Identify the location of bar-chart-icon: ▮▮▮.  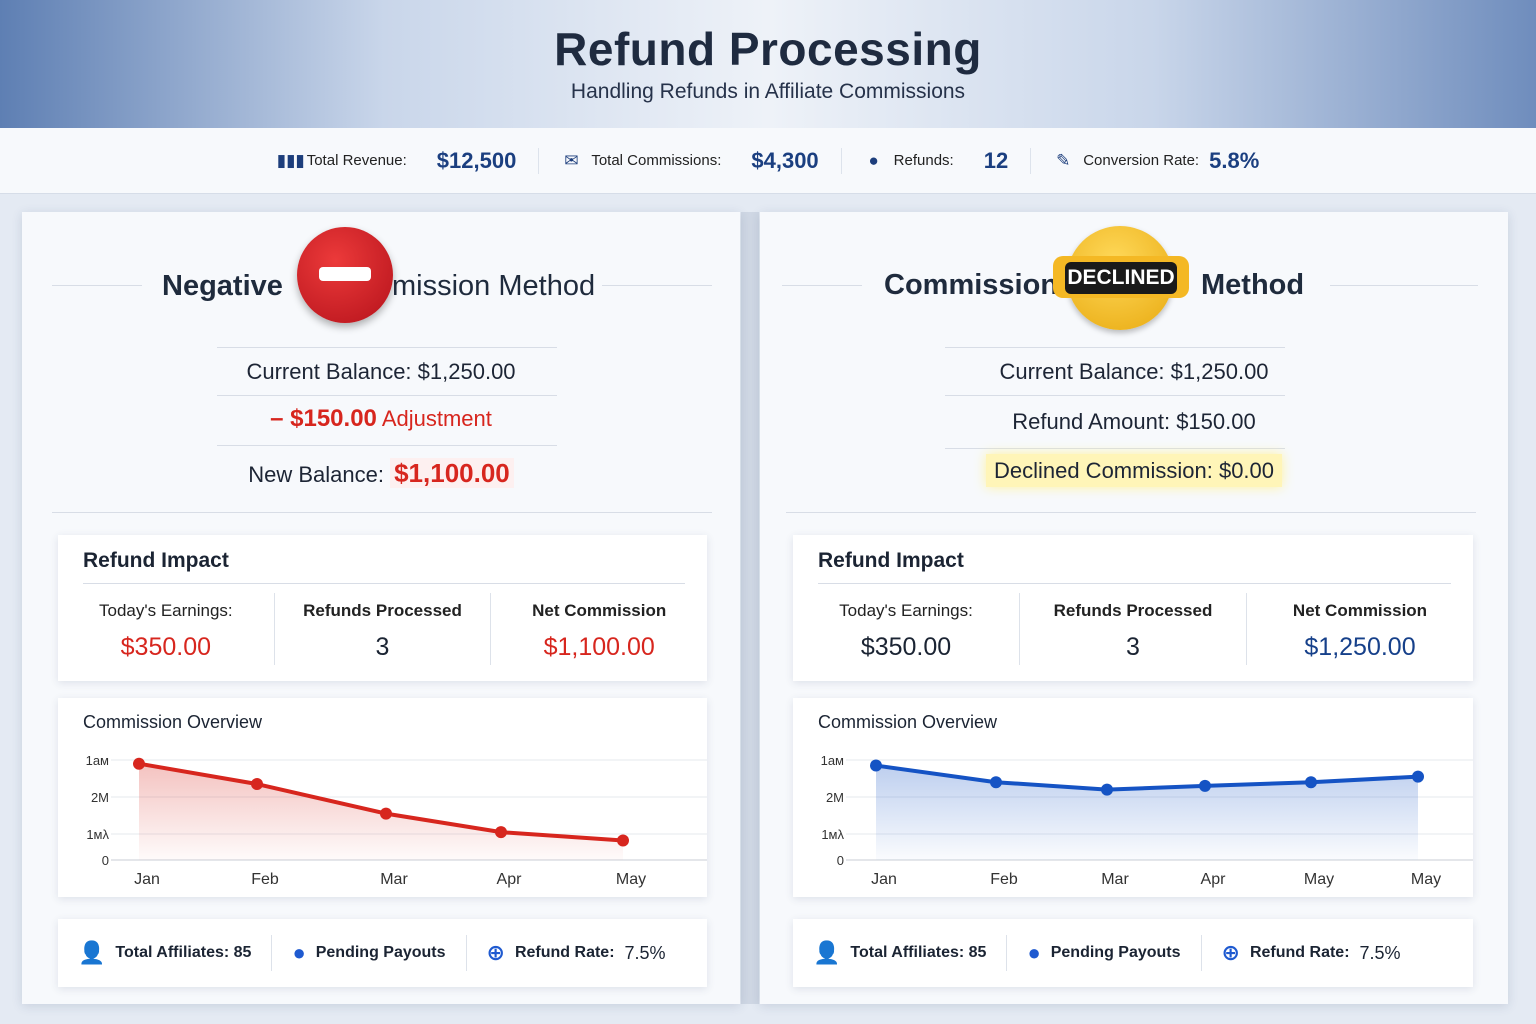
(290, 160).